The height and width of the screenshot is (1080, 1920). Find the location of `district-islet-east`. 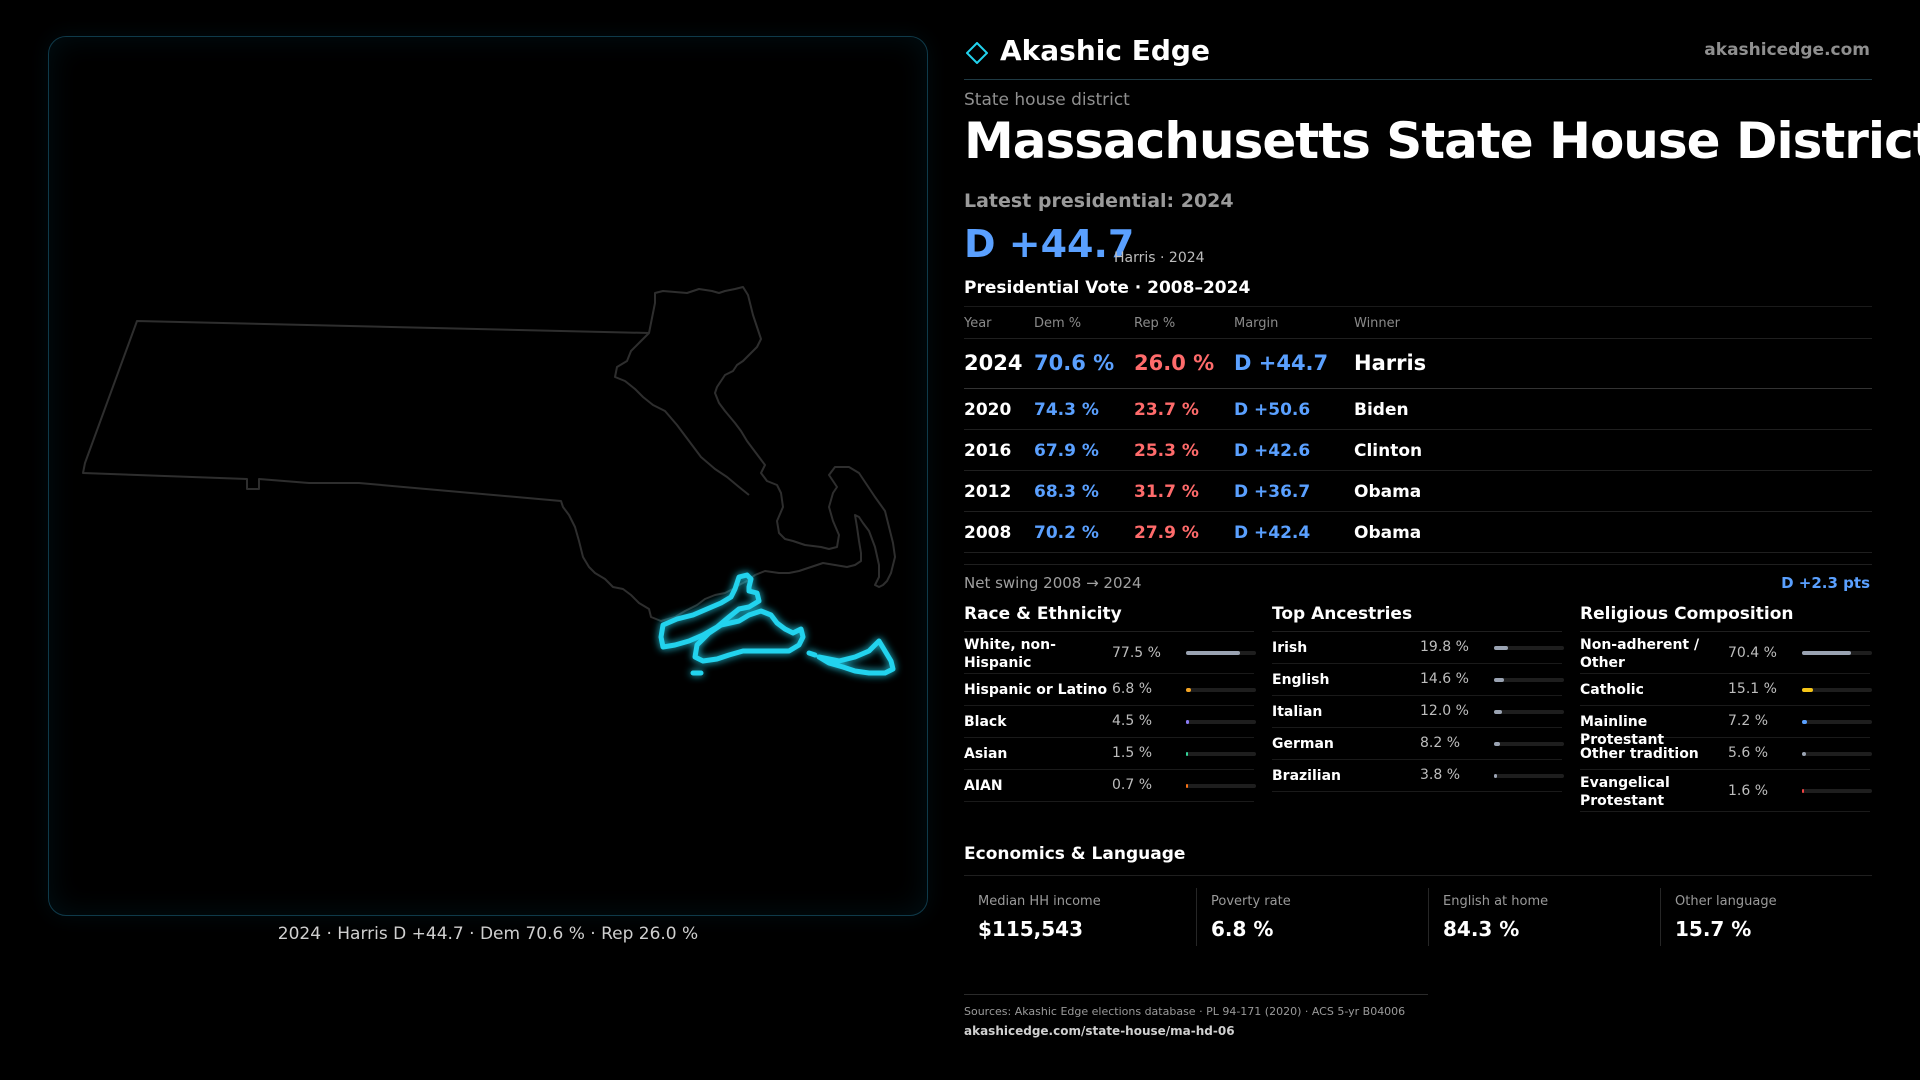

district-islet-east is located at coordinates (812, 654).